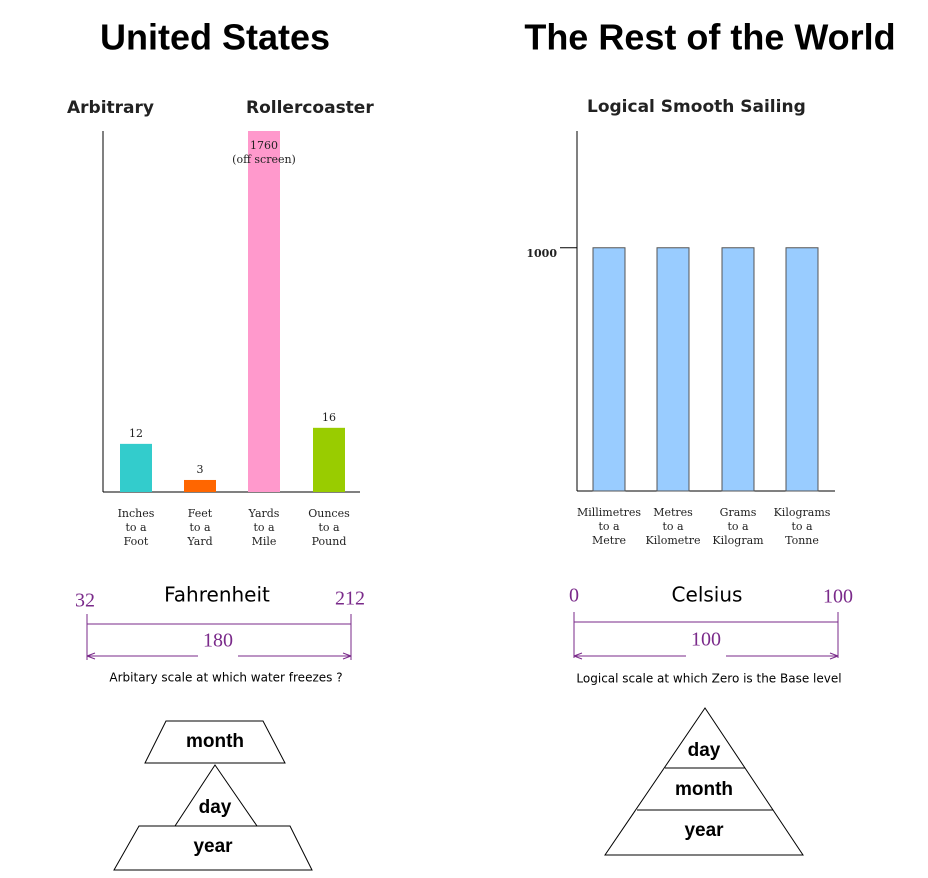  What do you see at coordinates (136, 513) in the screenshot?
I see `x-tick-label: Inches` at bounding box center [136, 513].